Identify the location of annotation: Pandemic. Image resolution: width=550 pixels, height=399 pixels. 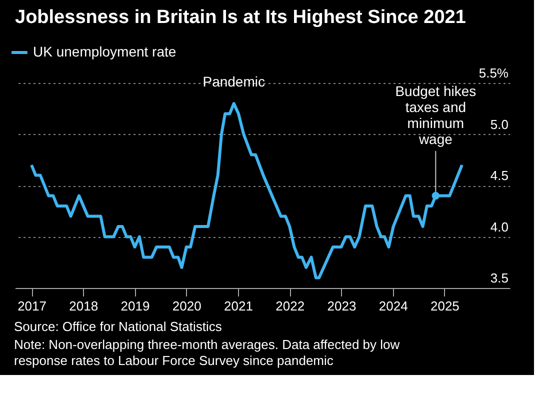
(233, 82).